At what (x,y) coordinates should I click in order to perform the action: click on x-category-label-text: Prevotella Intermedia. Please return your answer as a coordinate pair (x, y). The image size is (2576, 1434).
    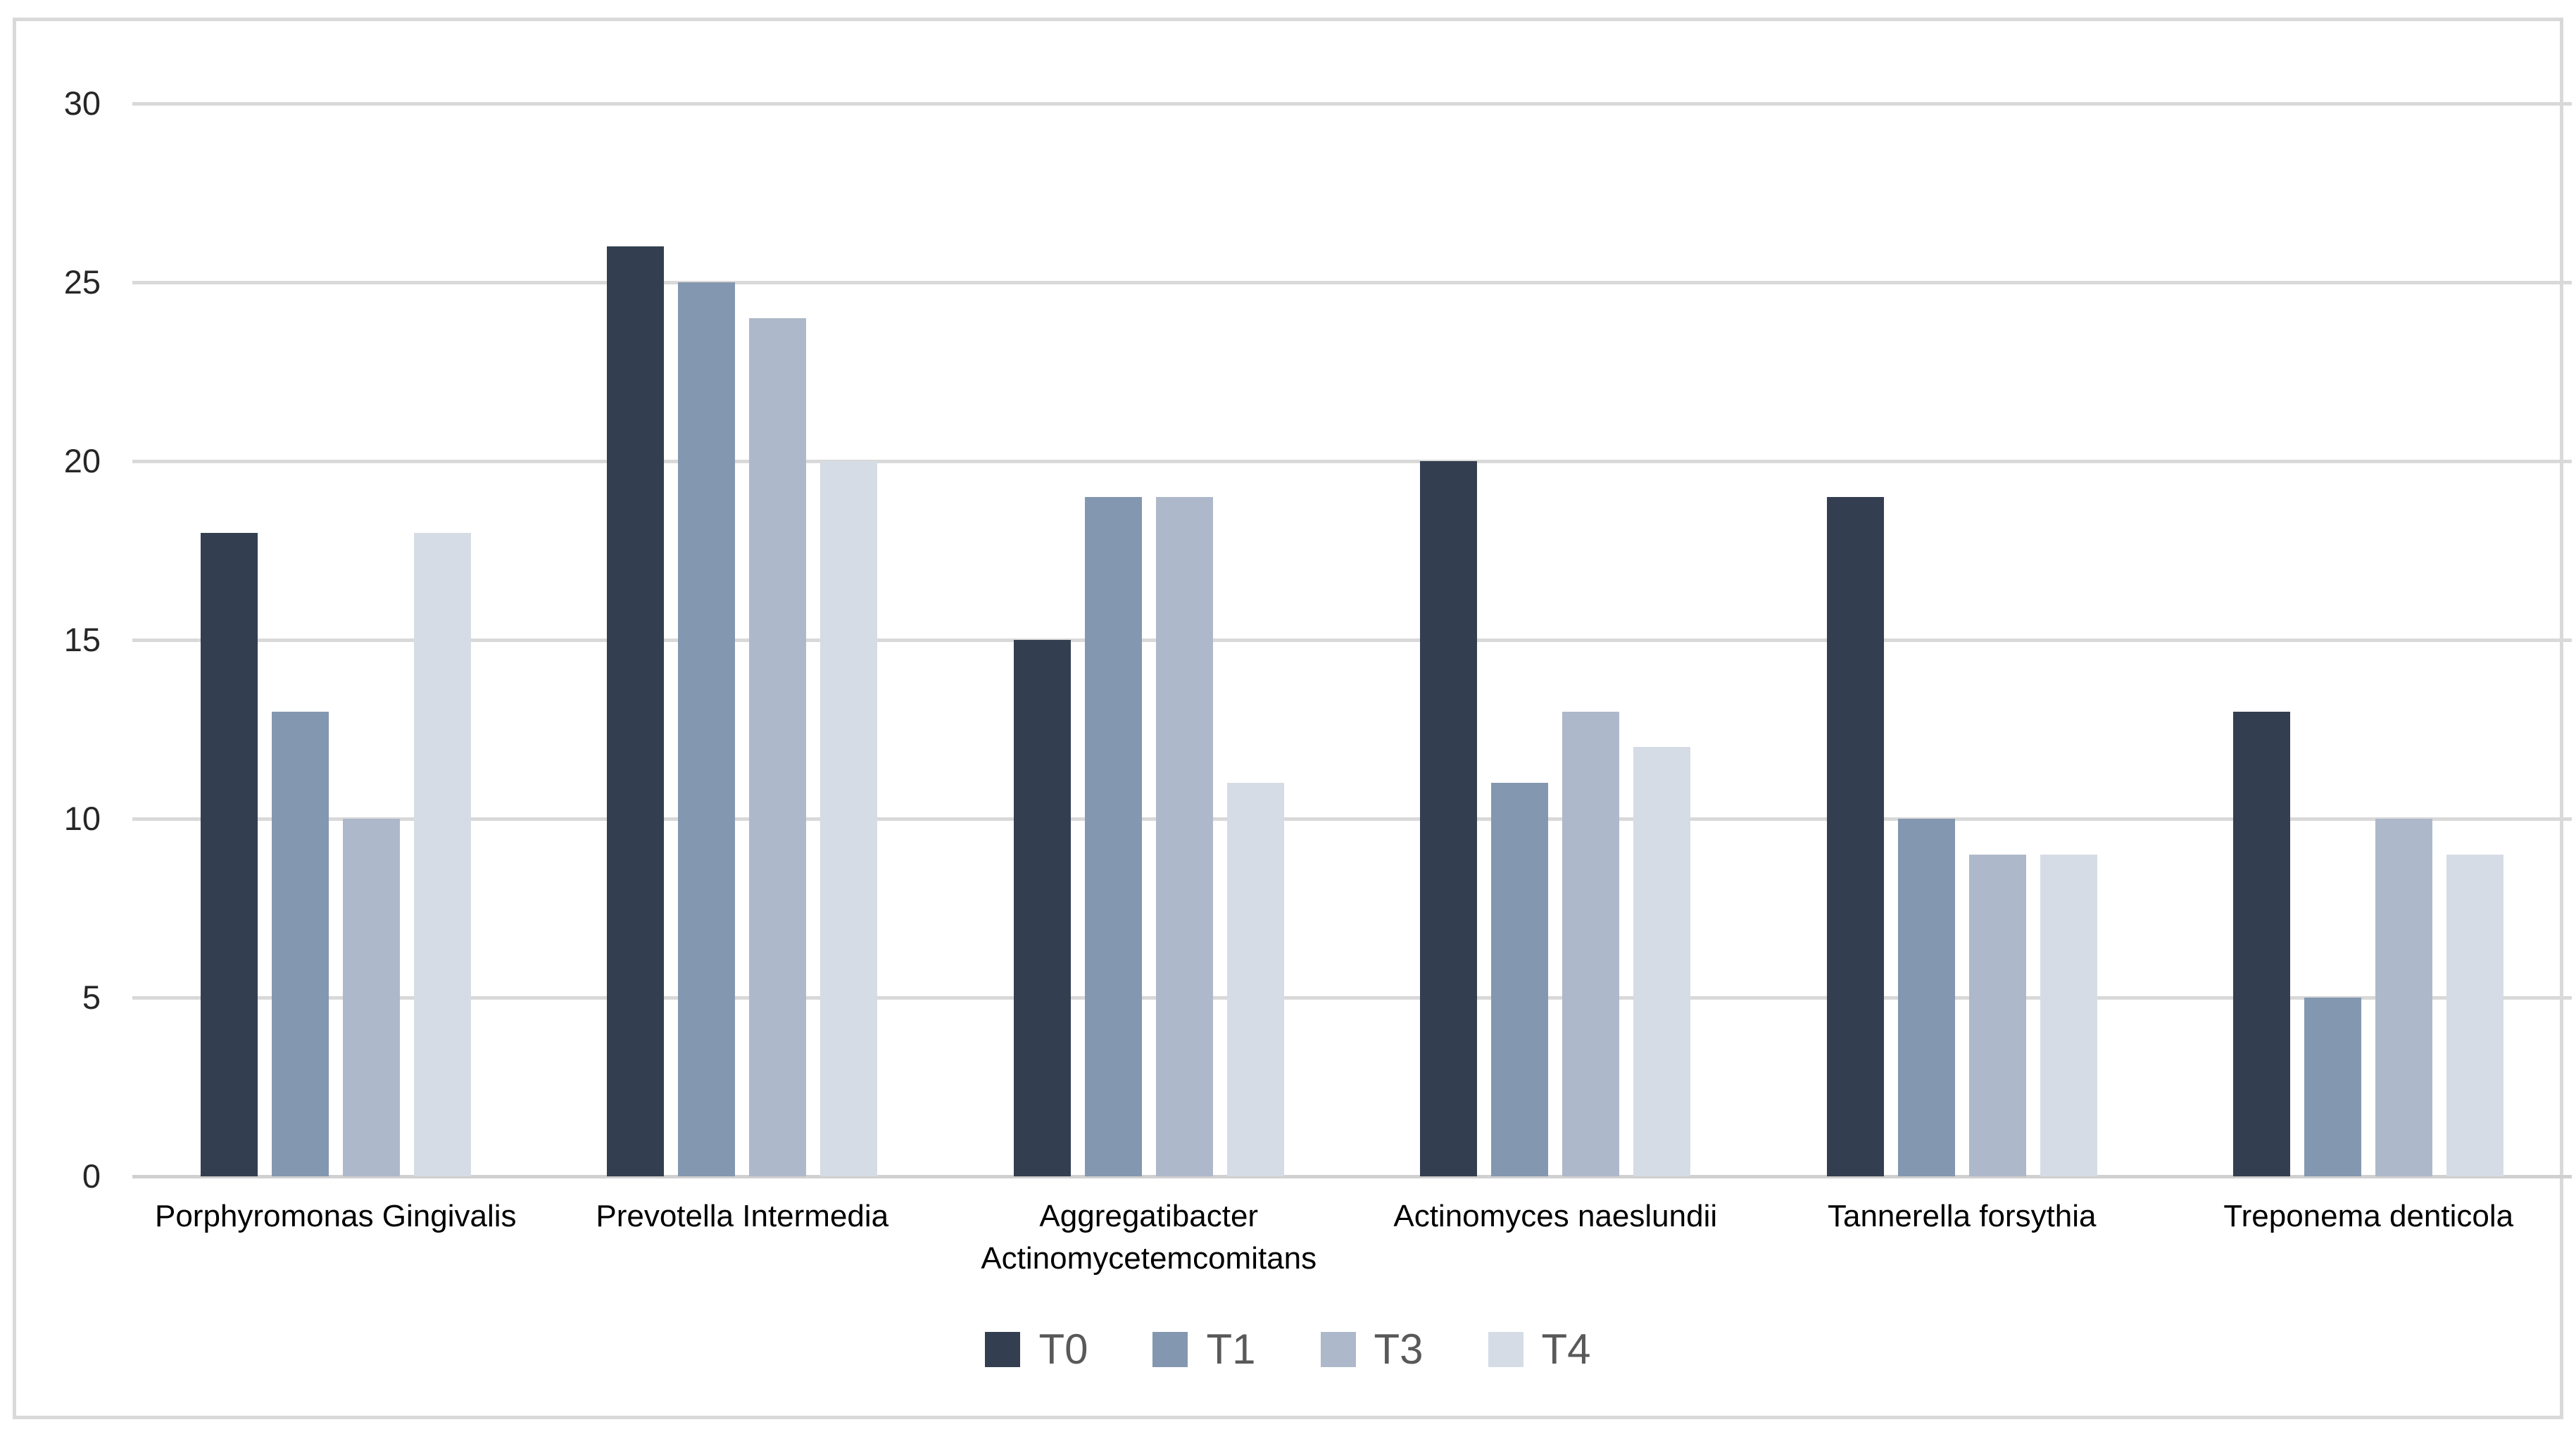
    Looking at the image, I should click on (743, 1216).